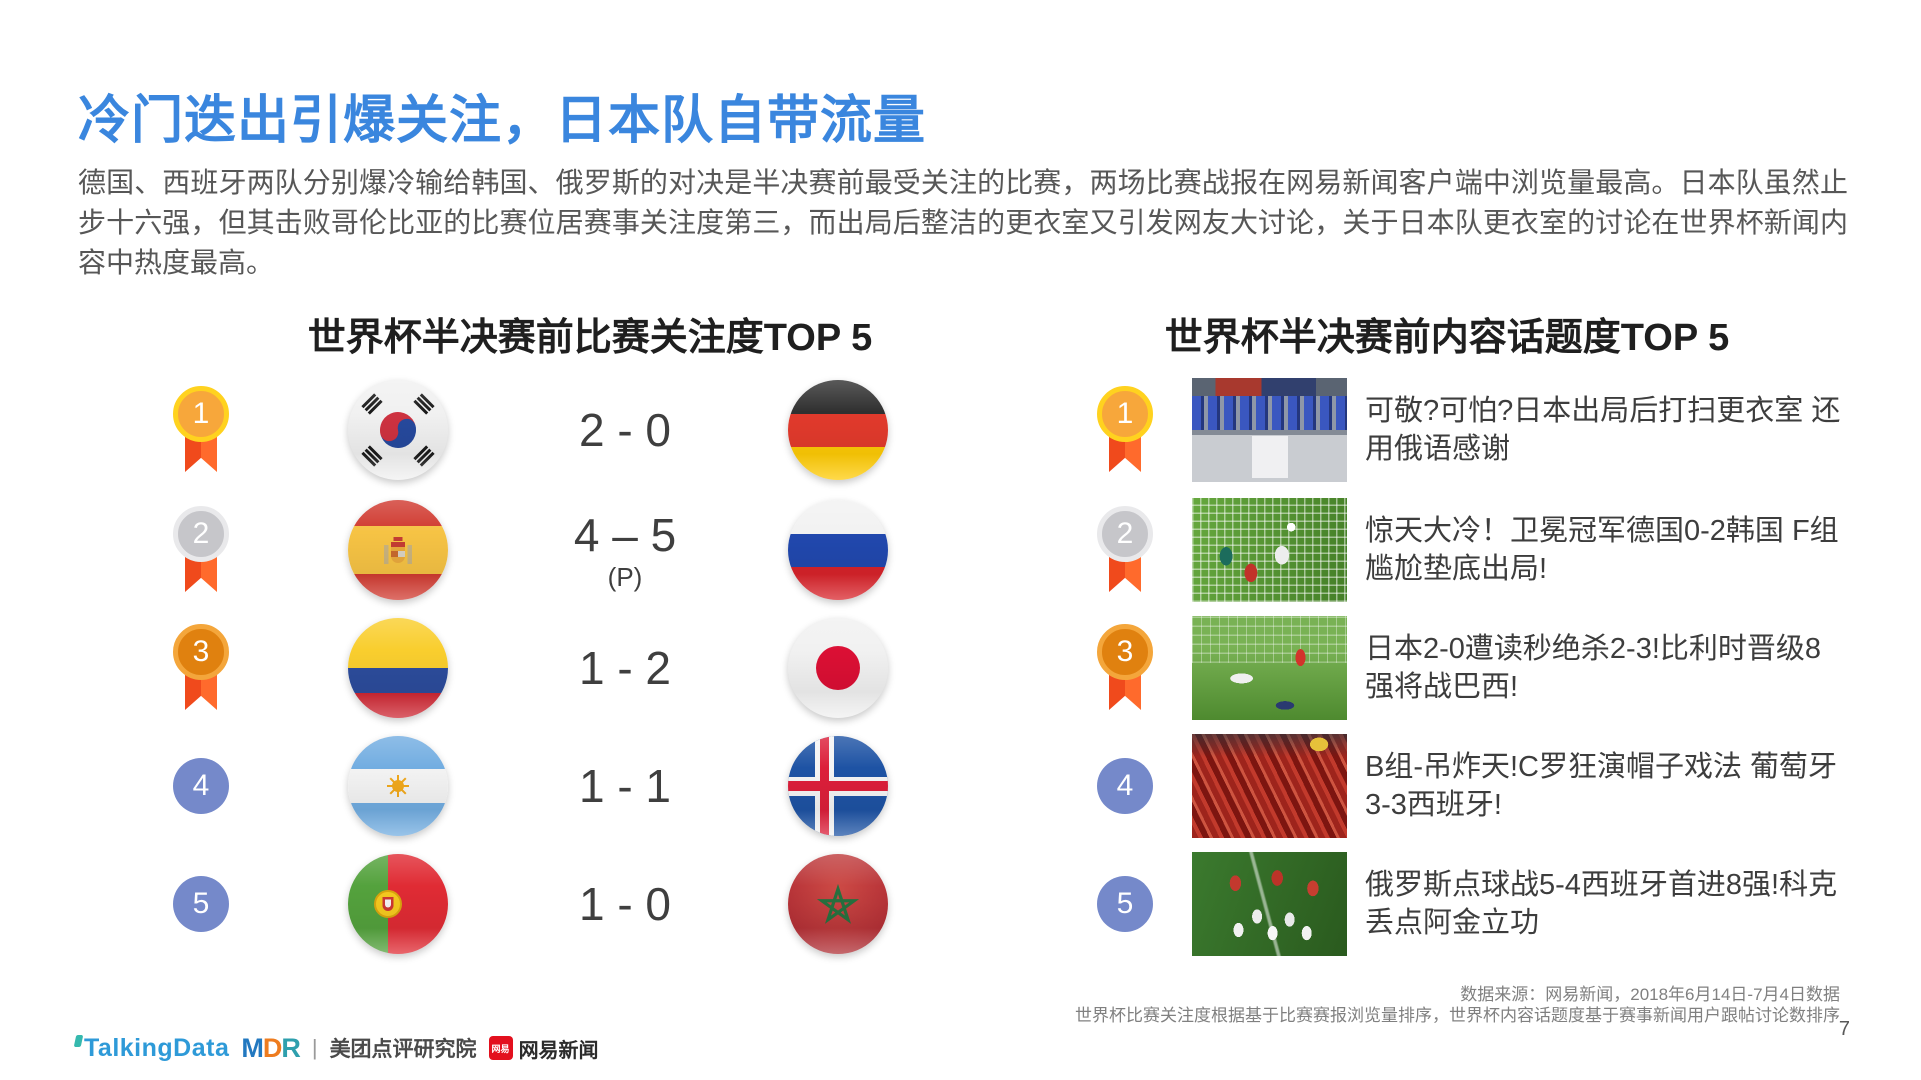 The height and width of the screenshot is (1080, 1921). I want to click on flag-south-korea-icon, so click(398, 430).